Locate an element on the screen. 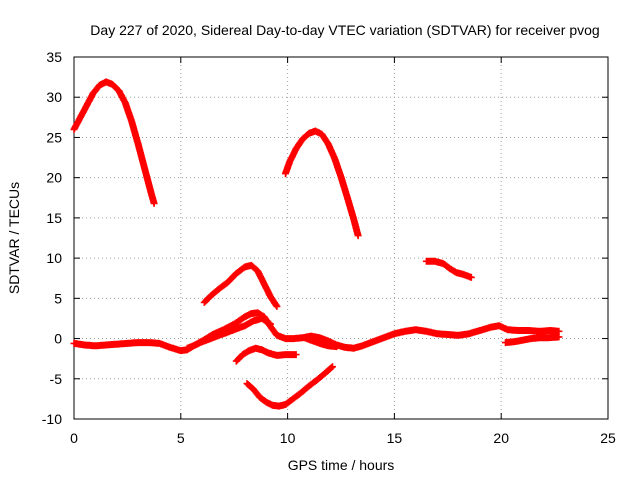  x-tick-label: 5 is located at coordinates (181, 438).